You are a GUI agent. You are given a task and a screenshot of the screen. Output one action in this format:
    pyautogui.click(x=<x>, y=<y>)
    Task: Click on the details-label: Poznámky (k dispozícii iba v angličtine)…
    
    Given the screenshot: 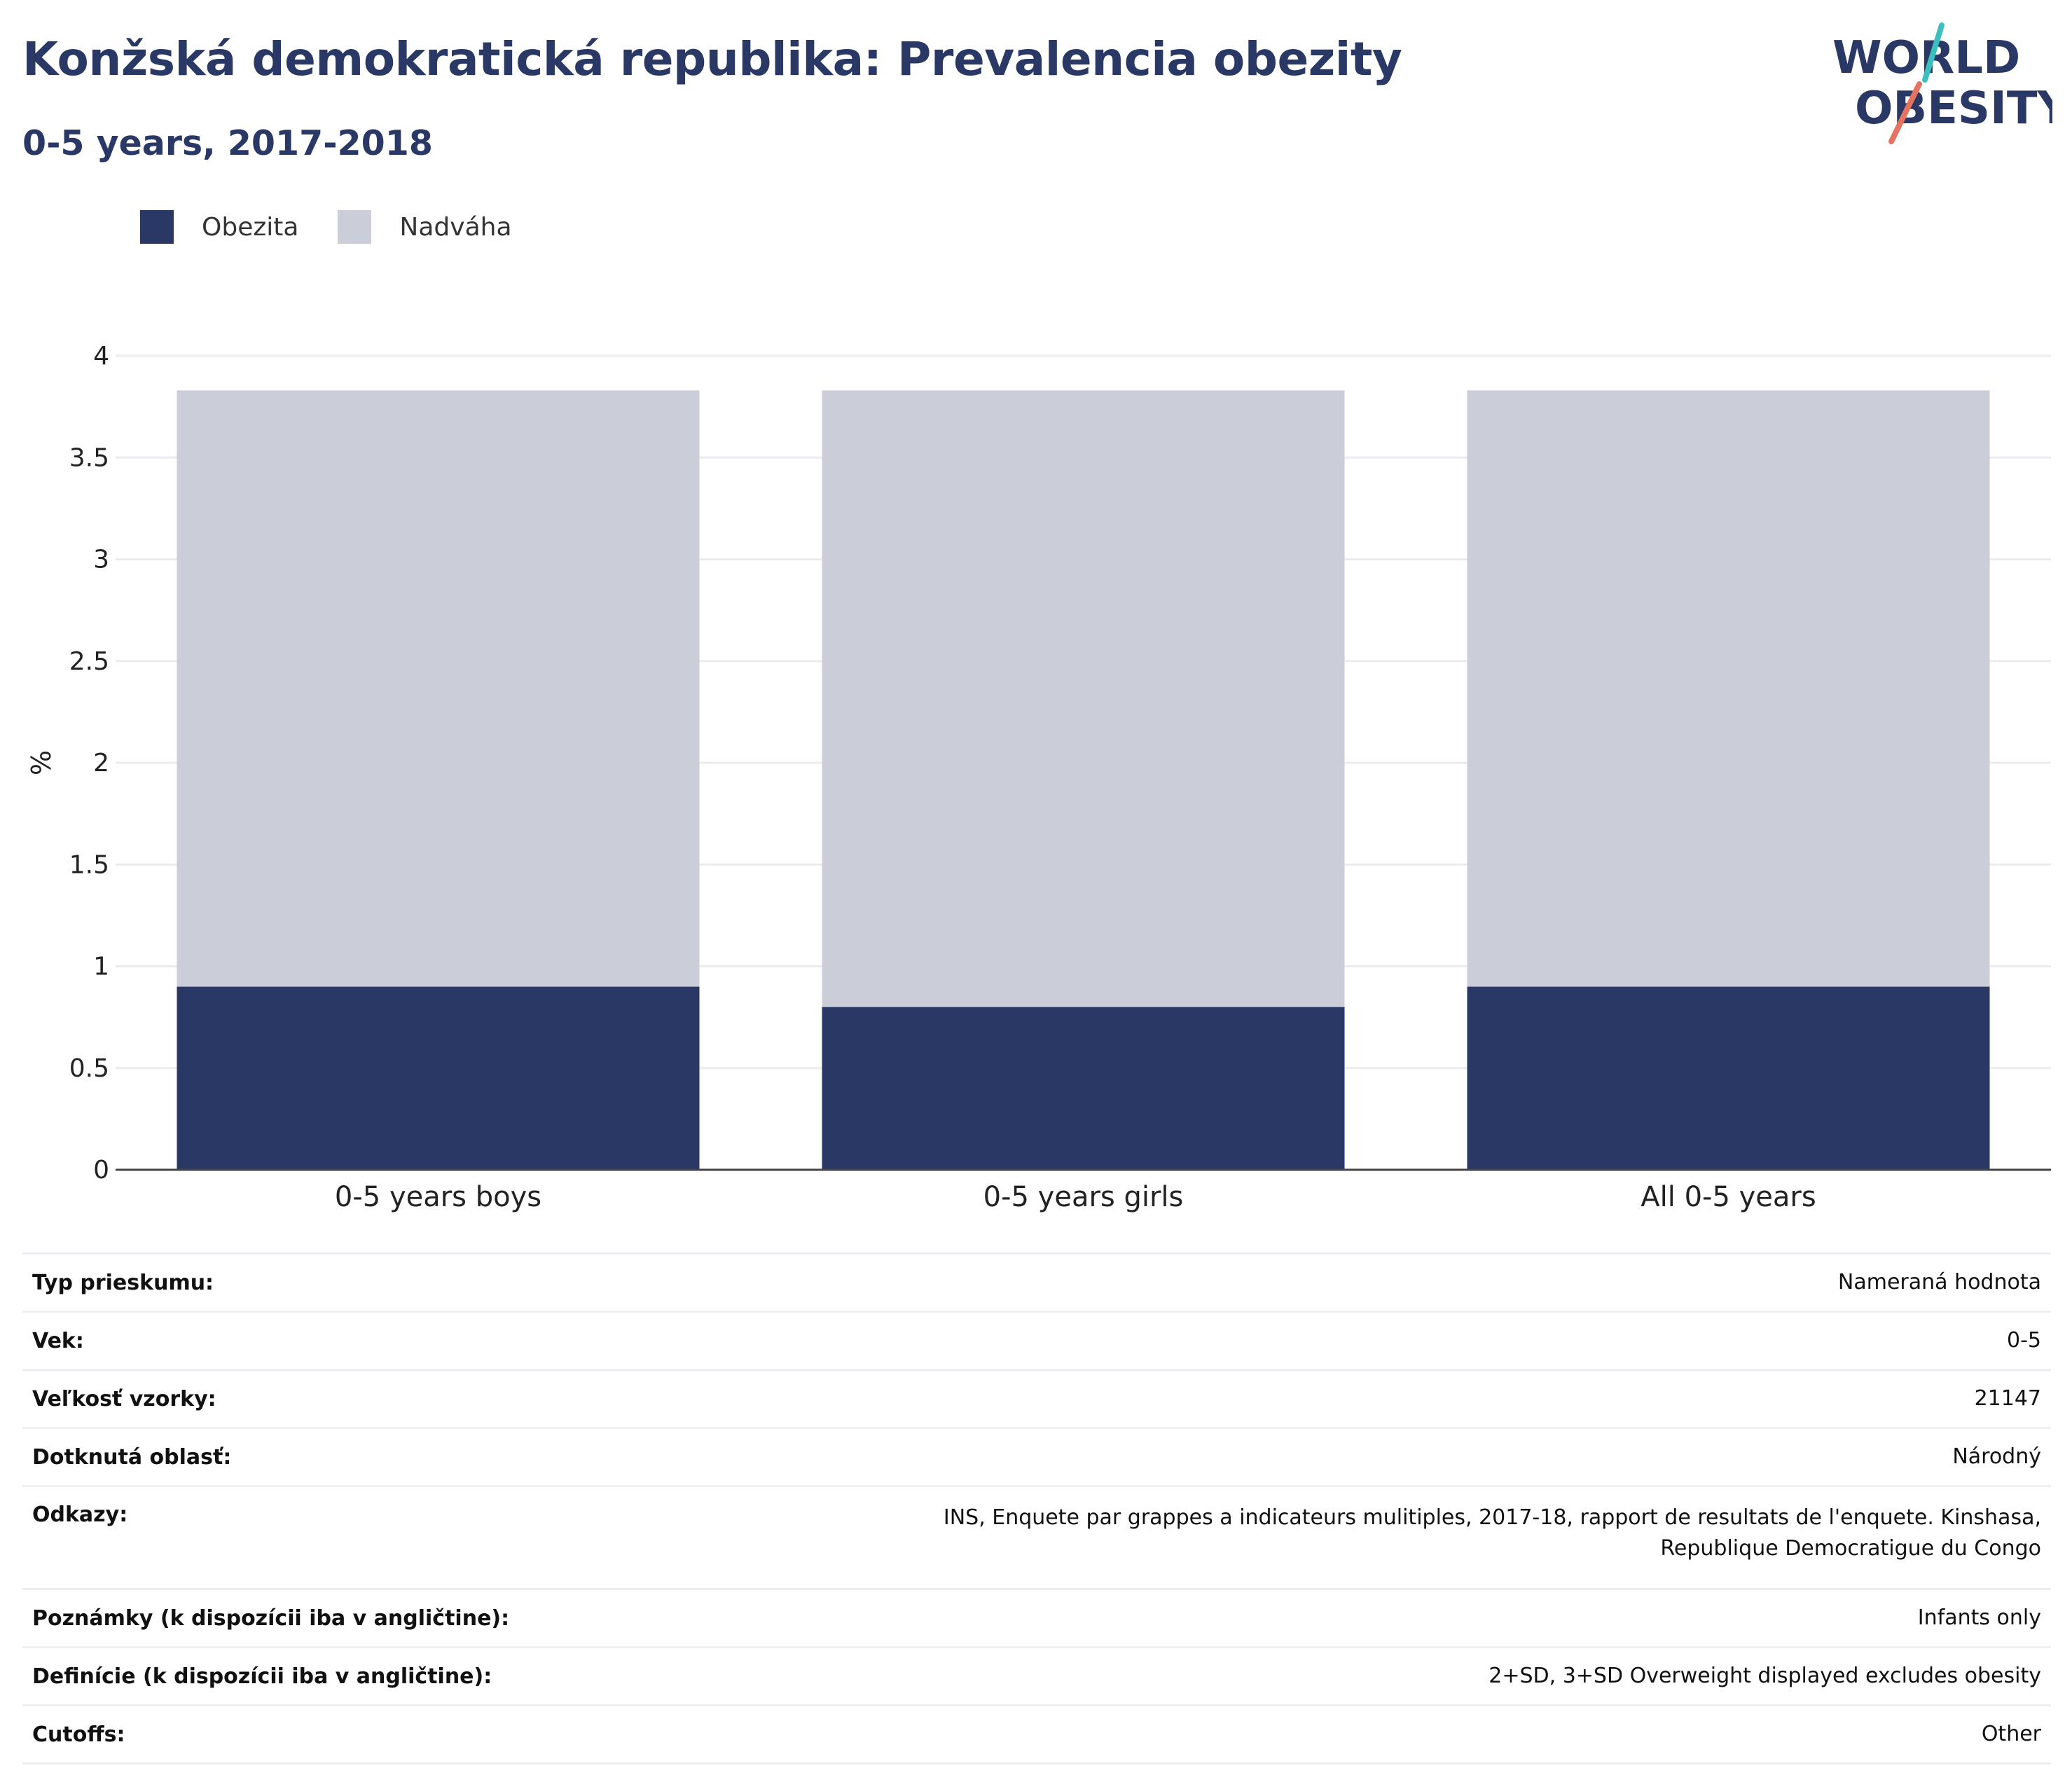 What is the action you would take?
    pyautogui.click(x=428, y=1618)
    